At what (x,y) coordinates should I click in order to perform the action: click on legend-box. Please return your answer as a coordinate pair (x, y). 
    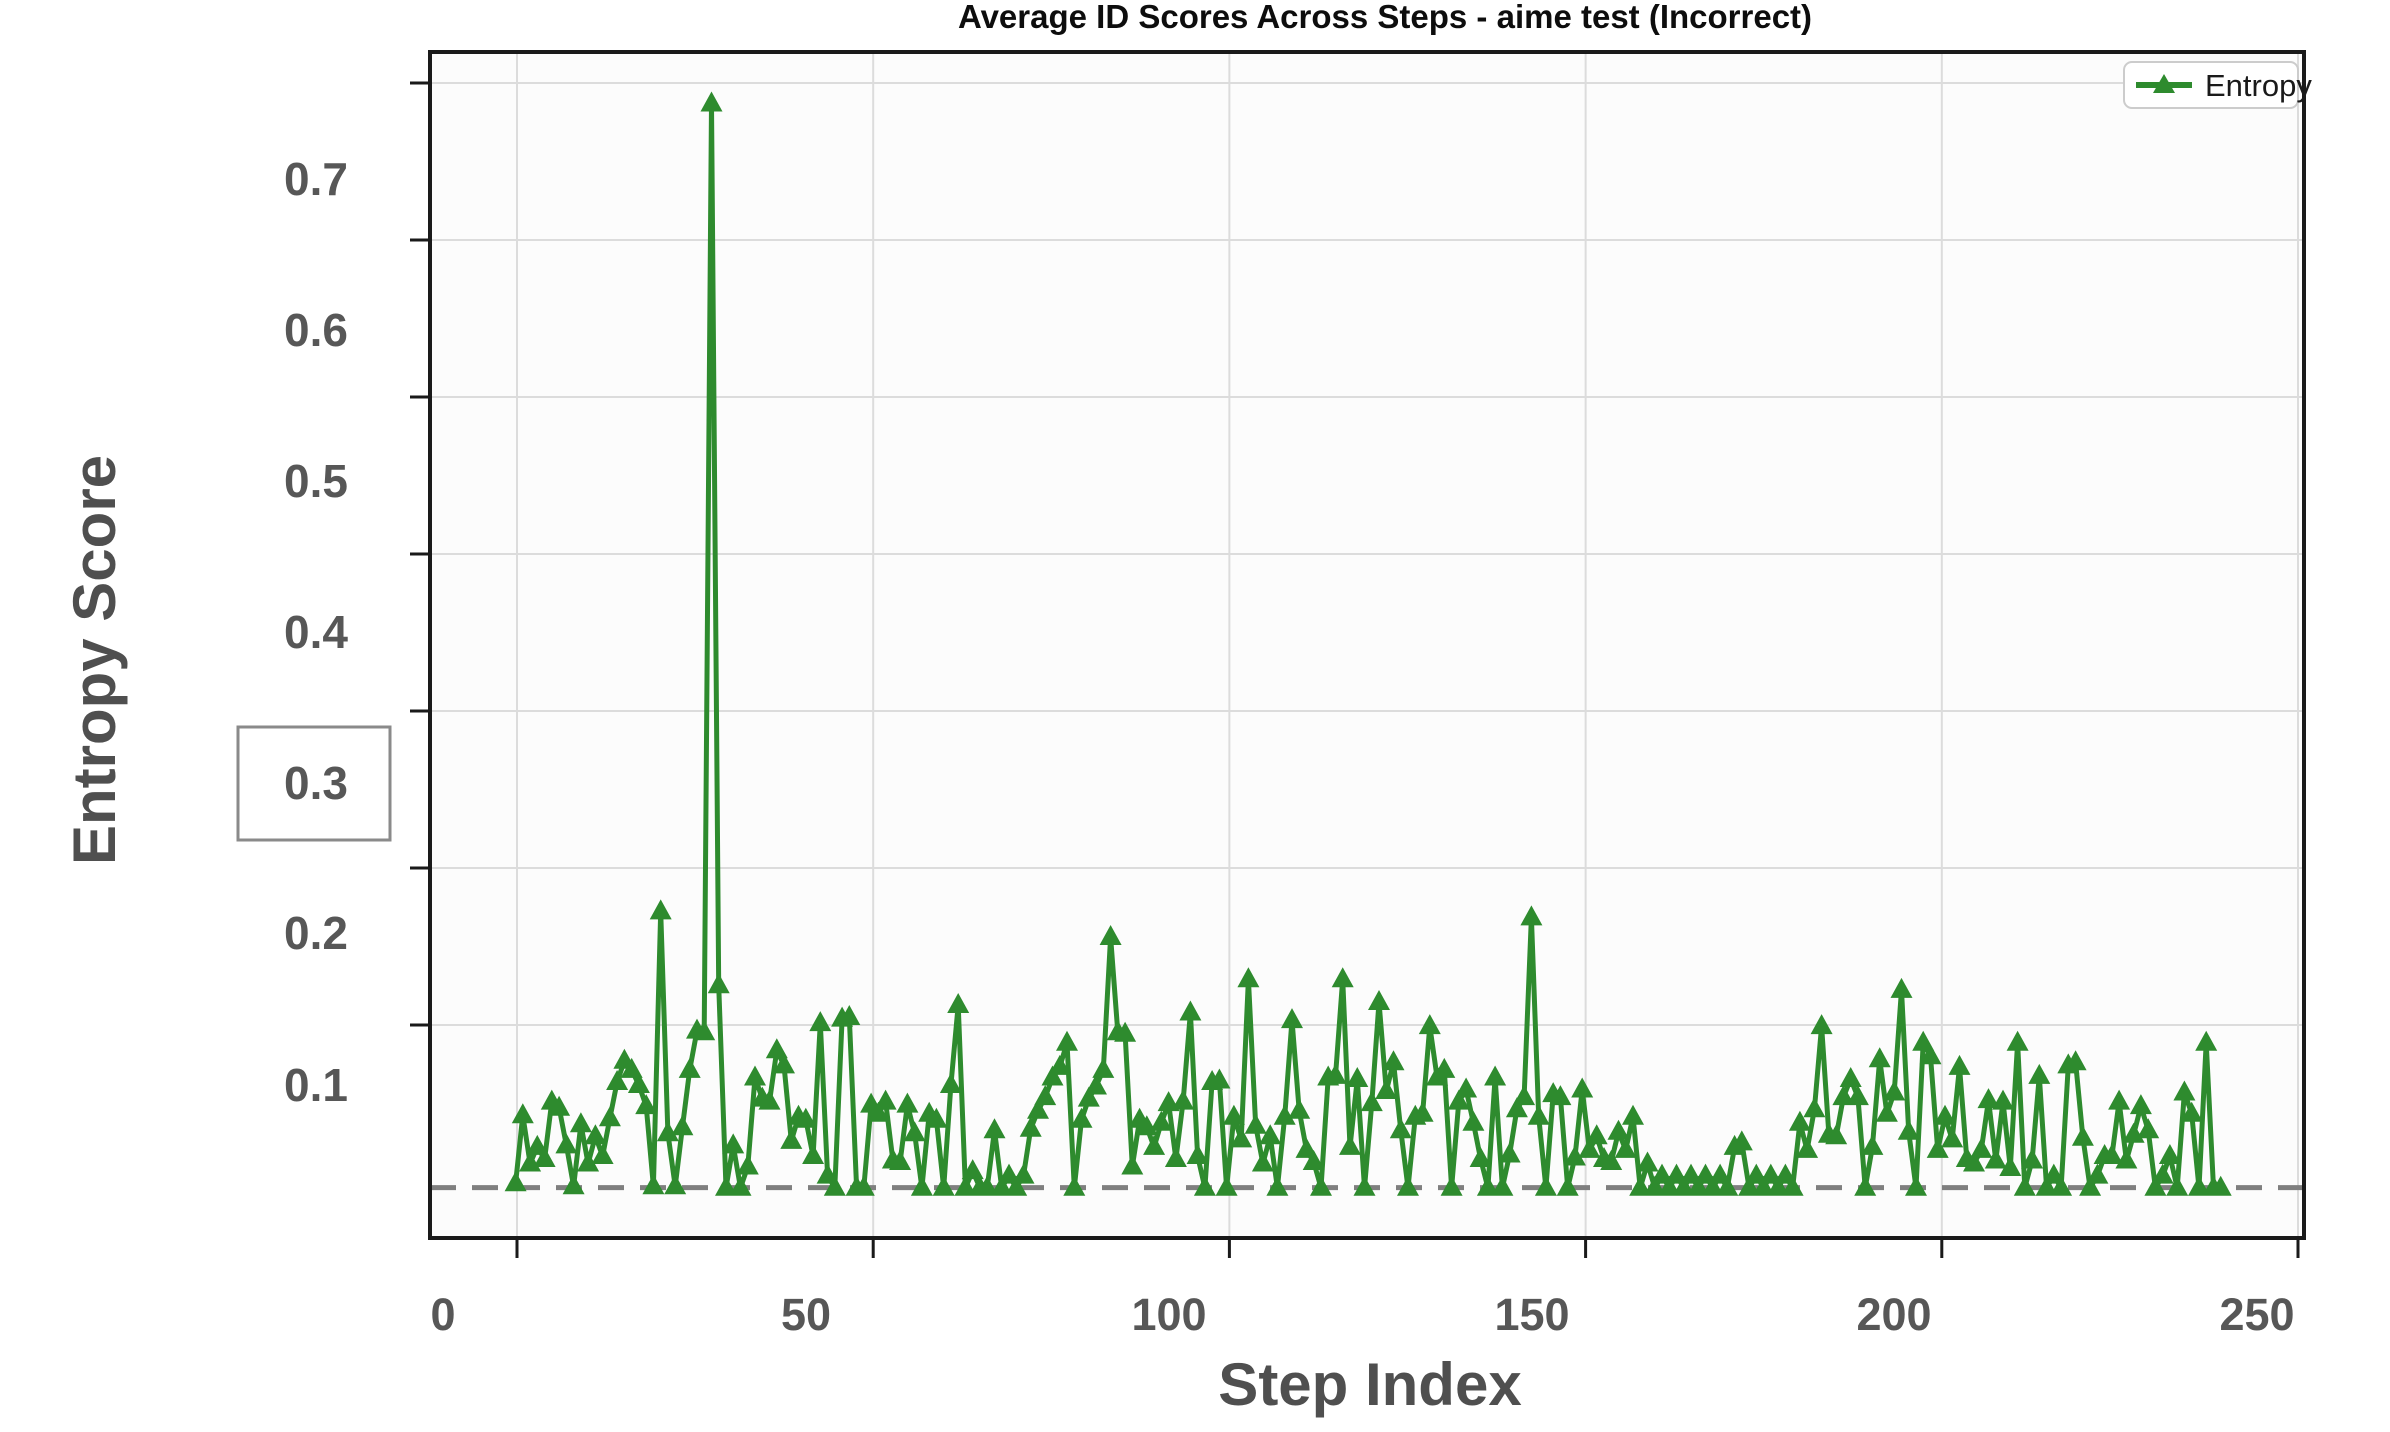
    Looking at the image, I should click on (2211, 85).